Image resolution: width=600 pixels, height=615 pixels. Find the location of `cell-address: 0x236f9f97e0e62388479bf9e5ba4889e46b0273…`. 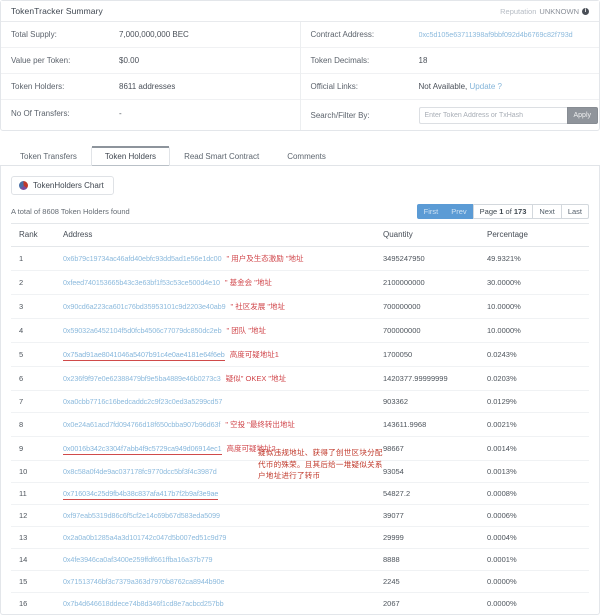

cell-address: 0x236f9f97e0e62388479bf9e5ba4889e46b0273… is located at coordinates (223, 378).